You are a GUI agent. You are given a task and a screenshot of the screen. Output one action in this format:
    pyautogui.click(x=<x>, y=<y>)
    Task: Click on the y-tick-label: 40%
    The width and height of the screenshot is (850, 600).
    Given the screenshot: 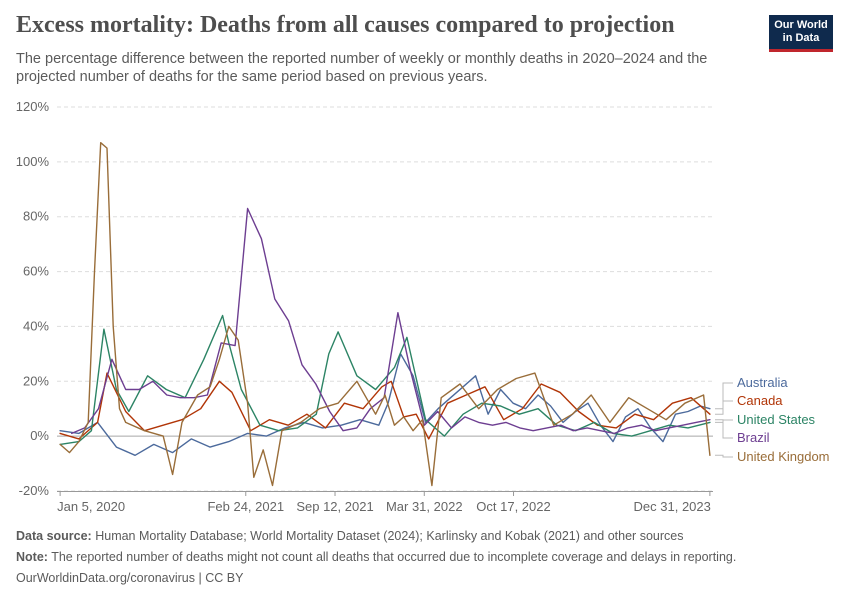 What is the action you would take?
    pyautogui.click(x=36, y=325)
    